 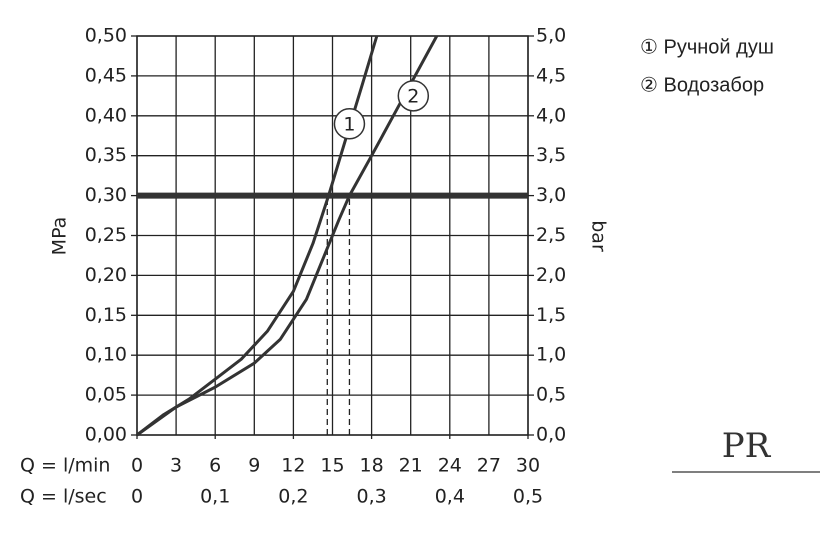 What do you see at coordinates (106, 36) in the screenshot?
I see `y-tick-label: 0,50` at bounding box center [106, 36].